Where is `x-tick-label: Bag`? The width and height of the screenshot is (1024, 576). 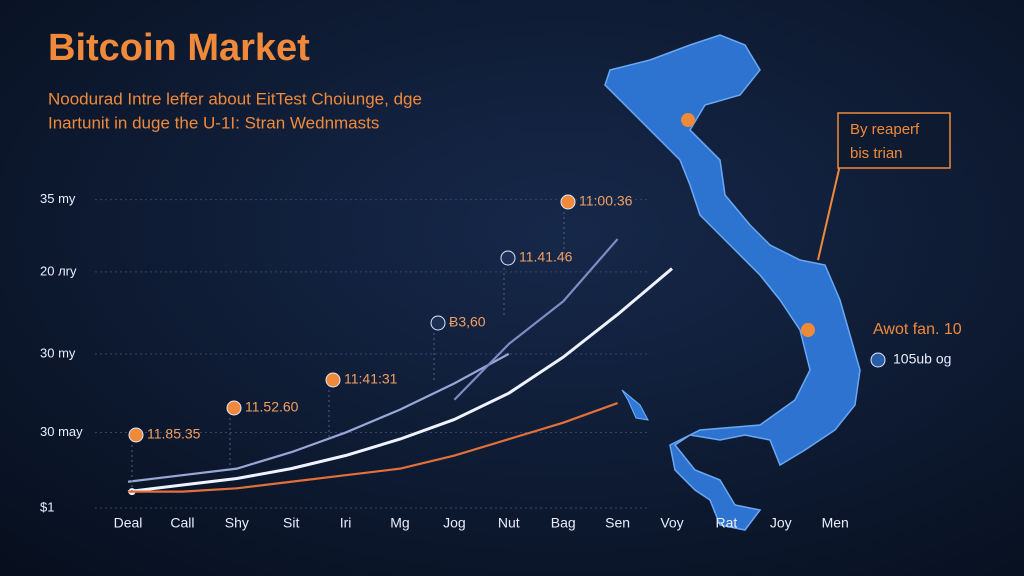 x-tick-label: Bag is located at coordinates (563, 523).